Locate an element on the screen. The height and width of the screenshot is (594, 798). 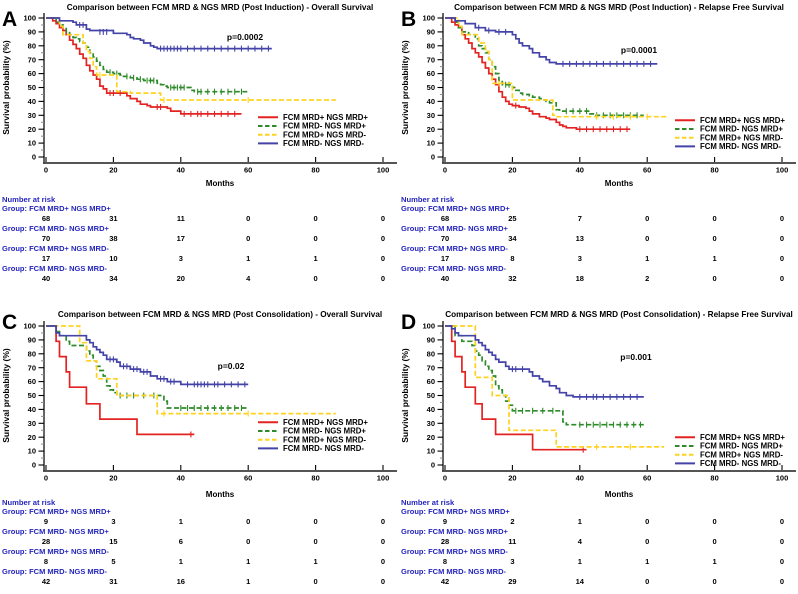
x-tick-label: 100 is located at coordinates (782, 478).